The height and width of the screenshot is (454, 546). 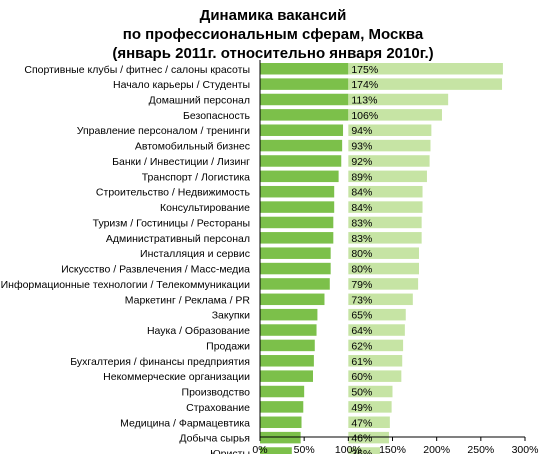 I want to click on data-label: 64%, so click(x=361, y=331).